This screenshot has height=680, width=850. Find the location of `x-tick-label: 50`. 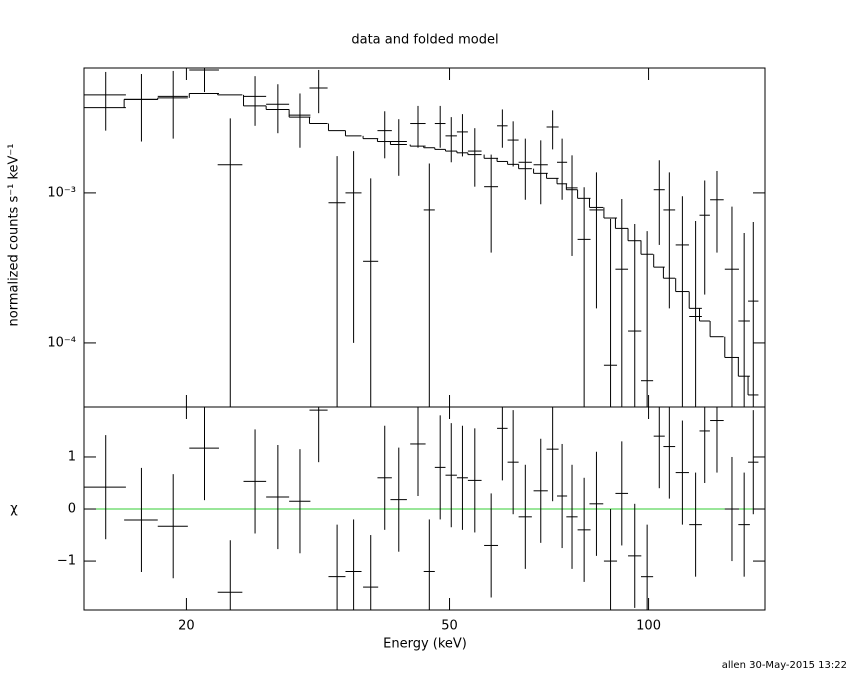

x-tick-label: 50 is located at coordinates (449, 626).